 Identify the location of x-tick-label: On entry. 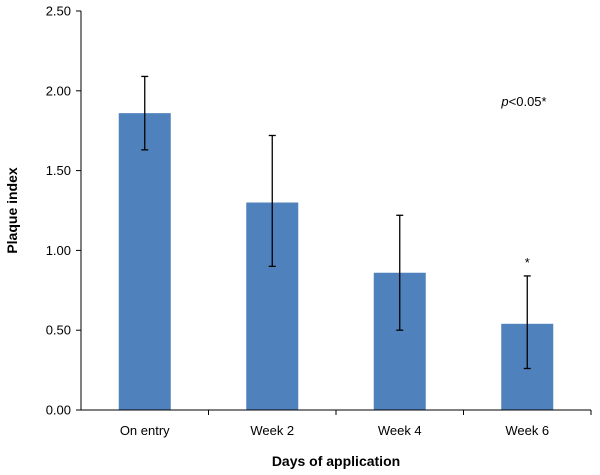
(145, 430).